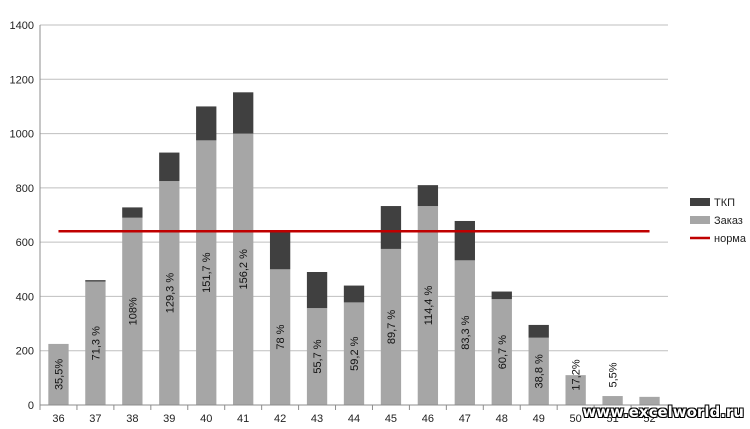  Describe the element at coordinates (58, 419) in the screenshot. I see `x-tick-label: 36` at that location.